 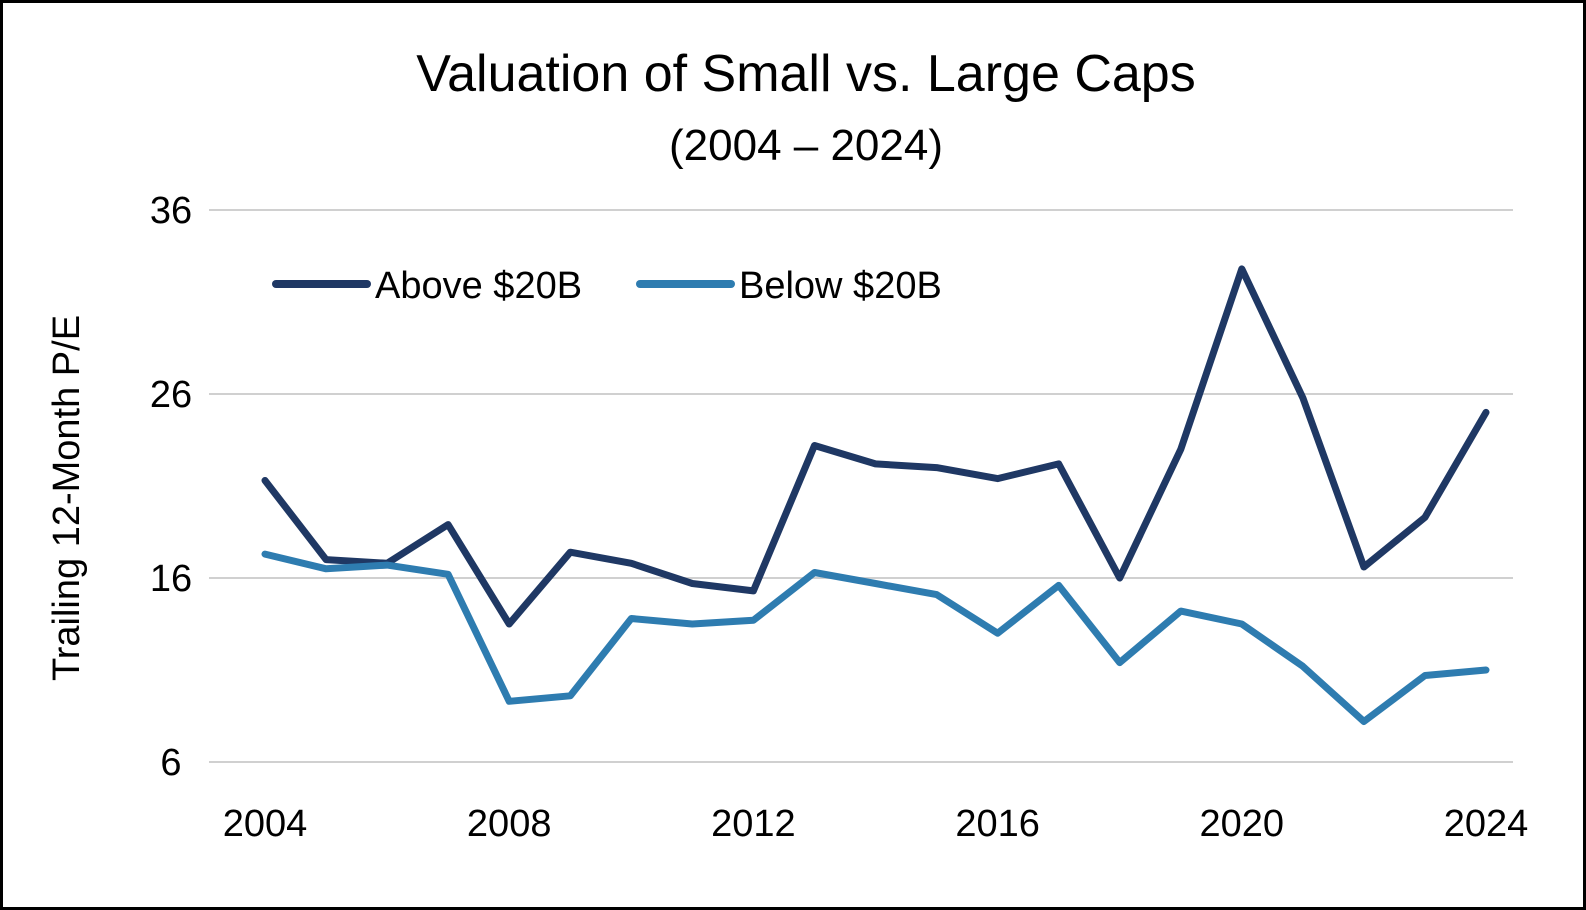 What do you see at coordinates (875, 637) in the screenshot?
I see `series-line-below-20b` at bounding box center [875, 637].